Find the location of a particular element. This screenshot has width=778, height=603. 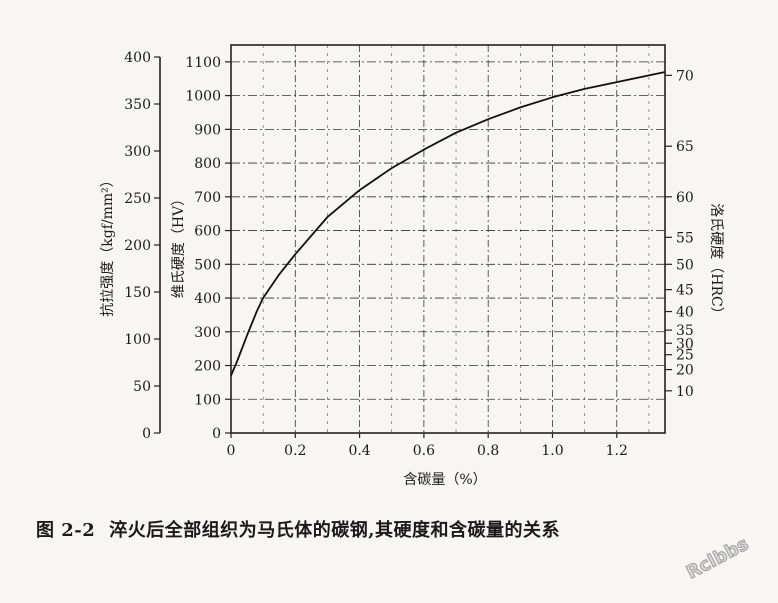

tensile-tick-label: 350 is located at coordinates (137, 105).